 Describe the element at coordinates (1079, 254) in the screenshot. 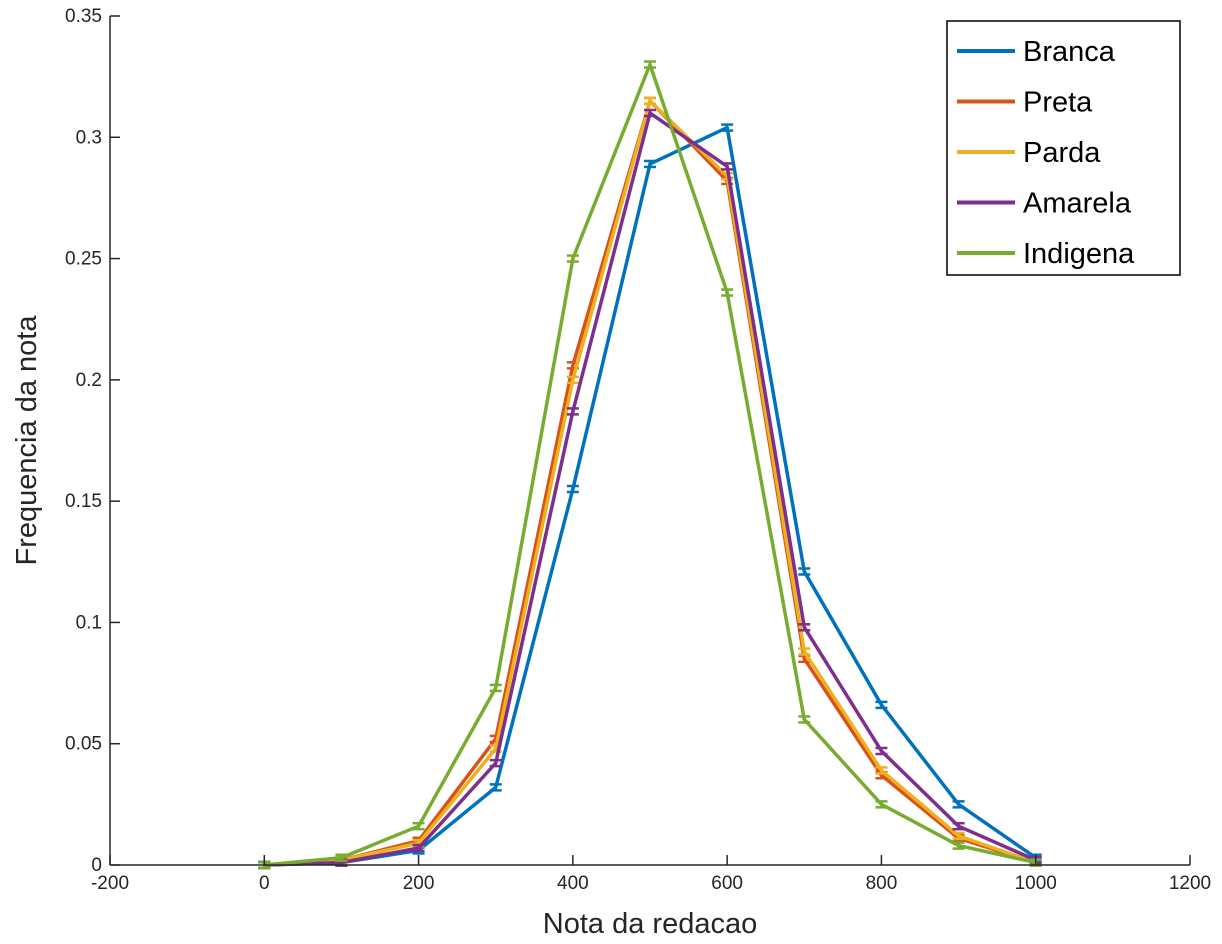

I see `legend-label-indigena: Indigena` at that location.